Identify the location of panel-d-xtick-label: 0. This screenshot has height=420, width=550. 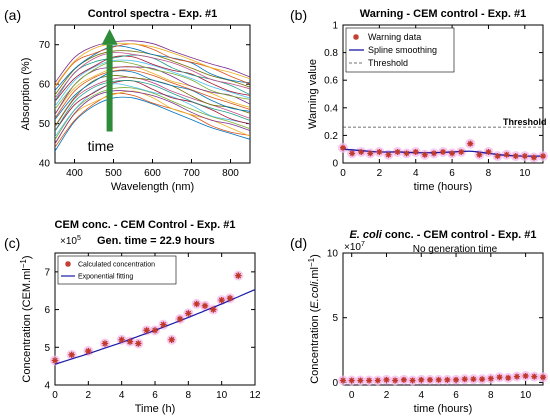
(352, 395).